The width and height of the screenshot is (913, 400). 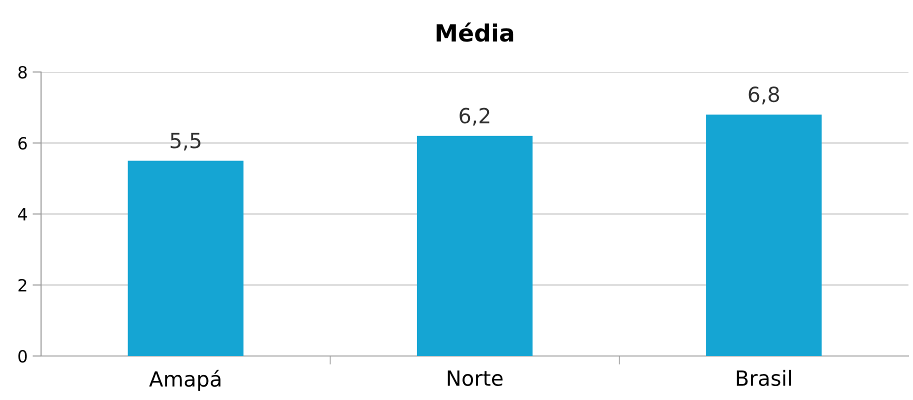 What do you see at coordinates (475, 378) in the screenshot?
I see `x-tick-label: Norte` at bounding box center [475, 378].